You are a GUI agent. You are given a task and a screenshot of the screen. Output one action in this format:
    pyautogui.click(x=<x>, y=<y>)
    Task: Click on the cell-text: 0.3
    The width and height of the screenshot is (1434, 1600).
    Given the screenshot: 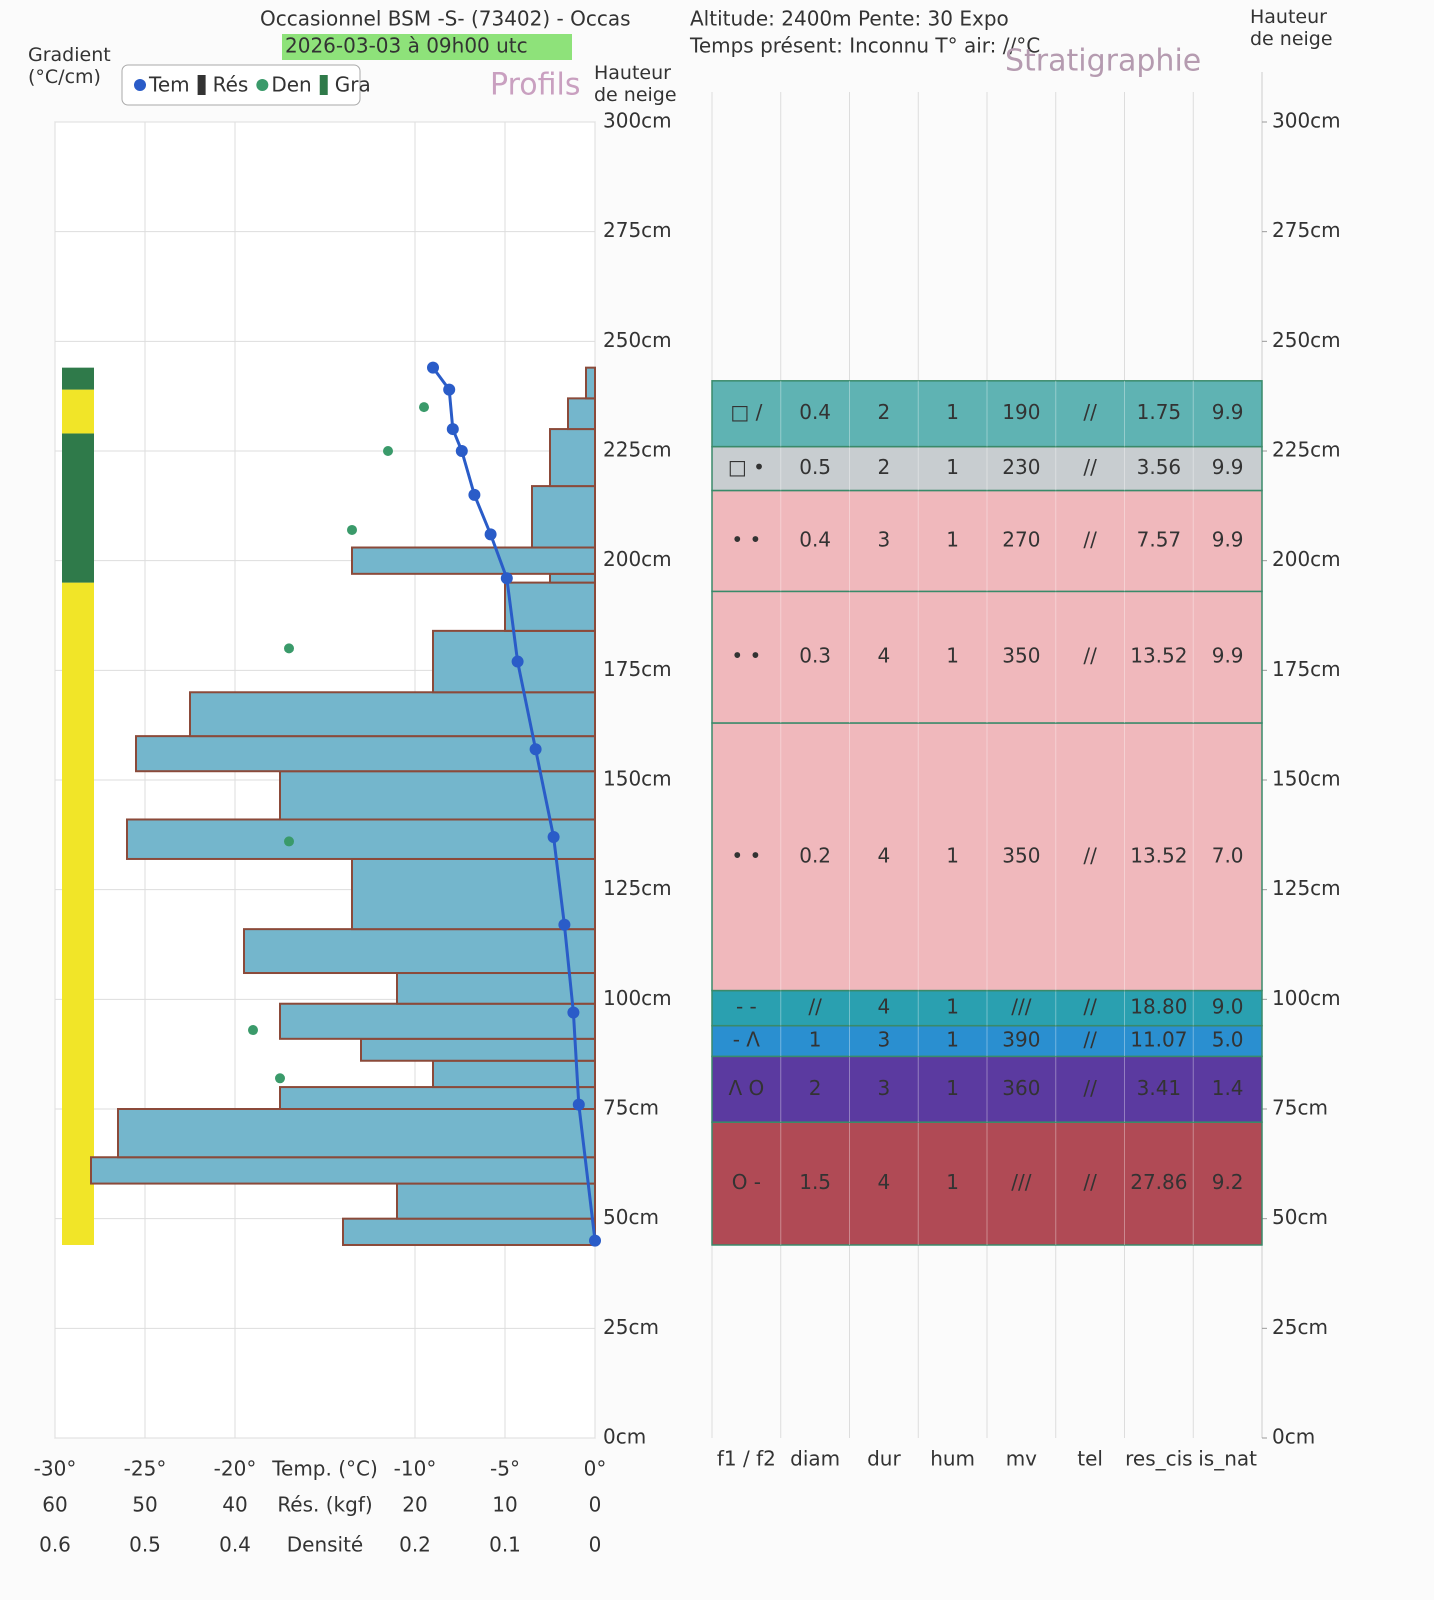 What is the action you would take?
    pyautogui.click(x=815, y=656)
    